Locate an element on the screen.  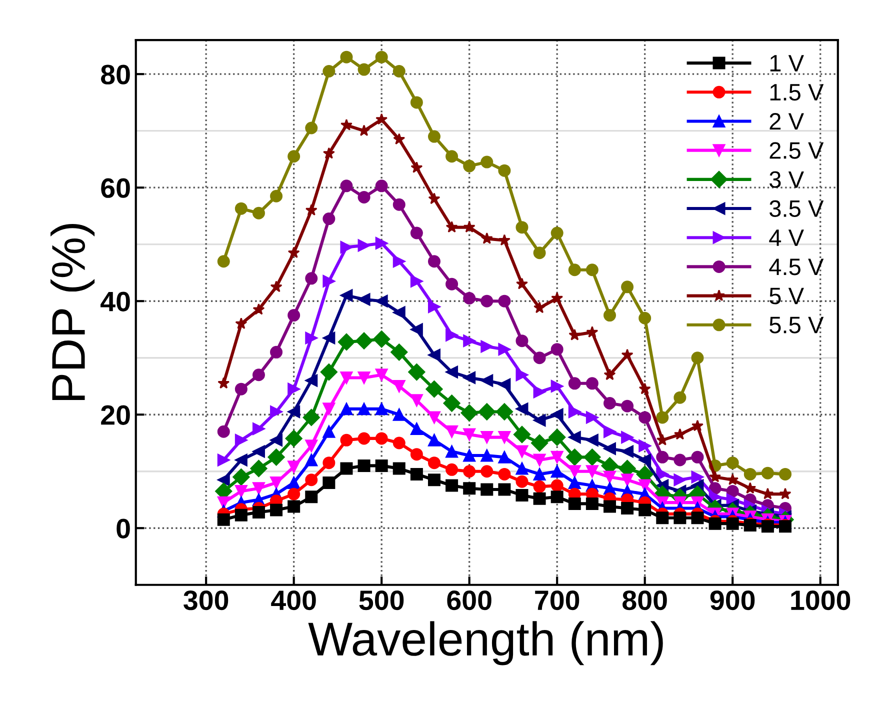
x-tick-label: 1000 is located at coordinates (820, 600).